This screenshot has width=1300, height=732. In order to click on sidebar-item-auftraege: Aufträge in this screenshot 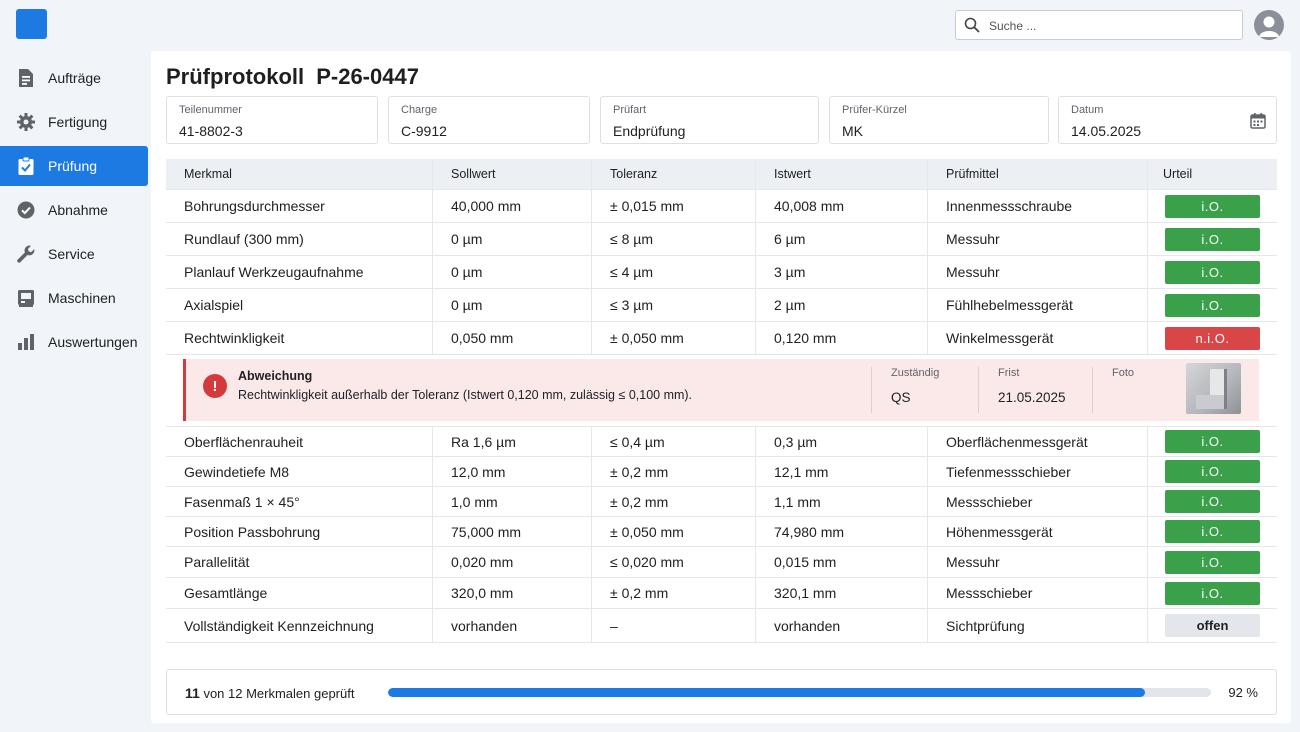, I will do `click(74, 78)`.